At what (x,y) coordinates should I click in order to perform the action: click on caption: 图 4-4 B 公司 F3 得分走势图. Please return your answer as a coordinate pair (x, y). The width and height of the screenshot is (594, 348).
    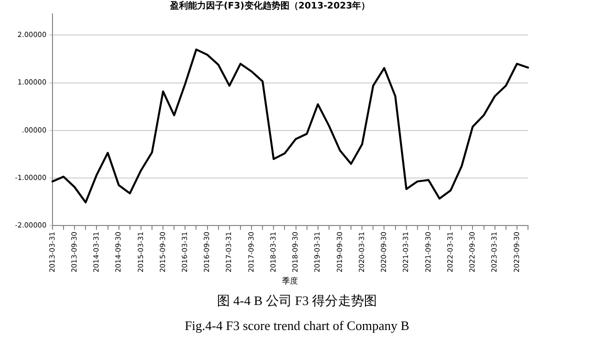
    Looking at the image, I should click on (297, 301).